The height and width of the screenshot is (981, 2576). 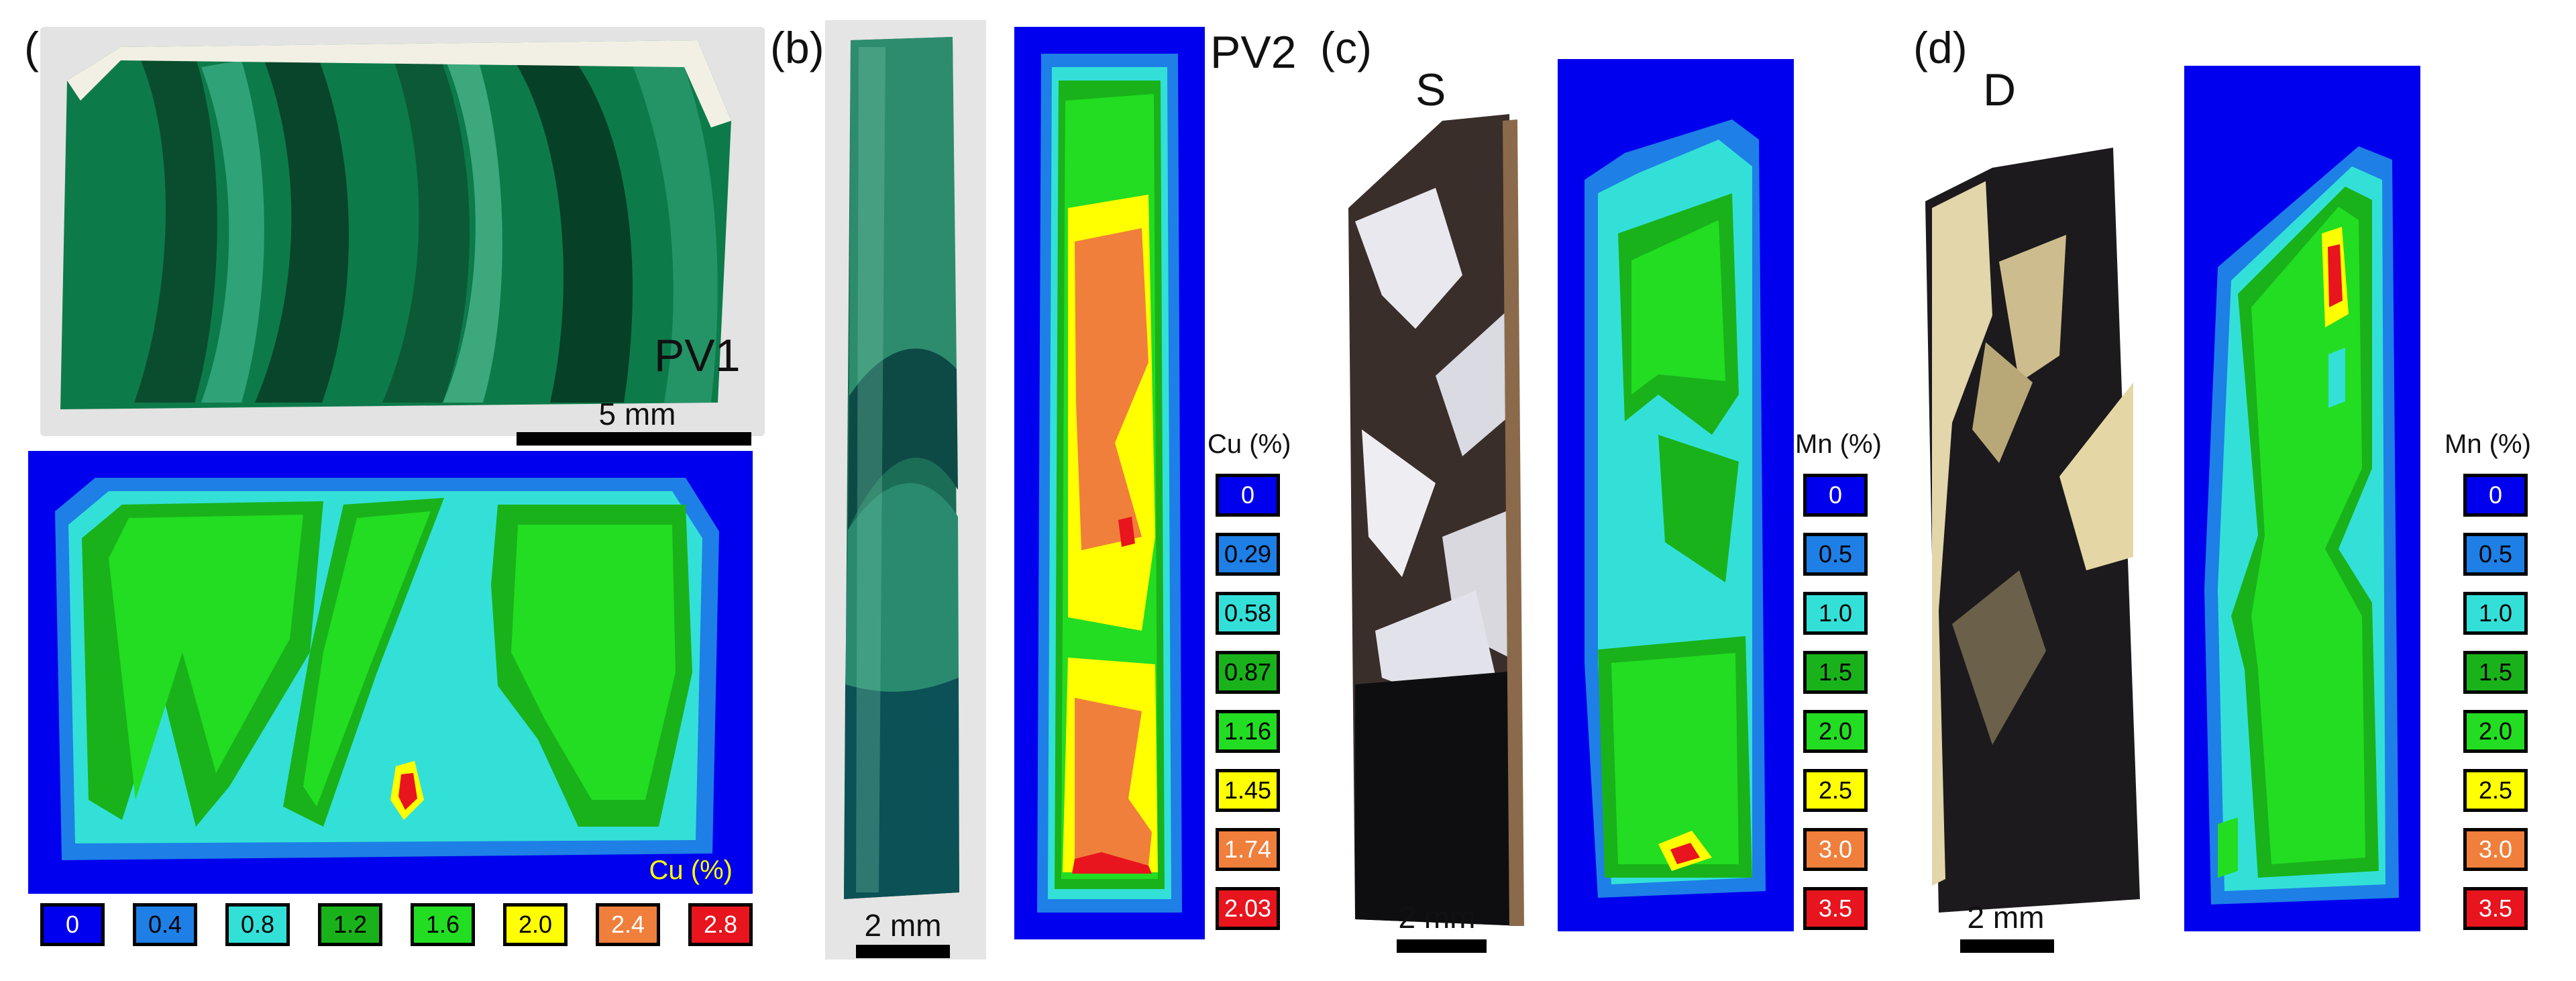 What do you see at coordinates (691, 870) in the screenshot?
I see `legend-title-a: Cu (%)` at bounding box center [691, 870].